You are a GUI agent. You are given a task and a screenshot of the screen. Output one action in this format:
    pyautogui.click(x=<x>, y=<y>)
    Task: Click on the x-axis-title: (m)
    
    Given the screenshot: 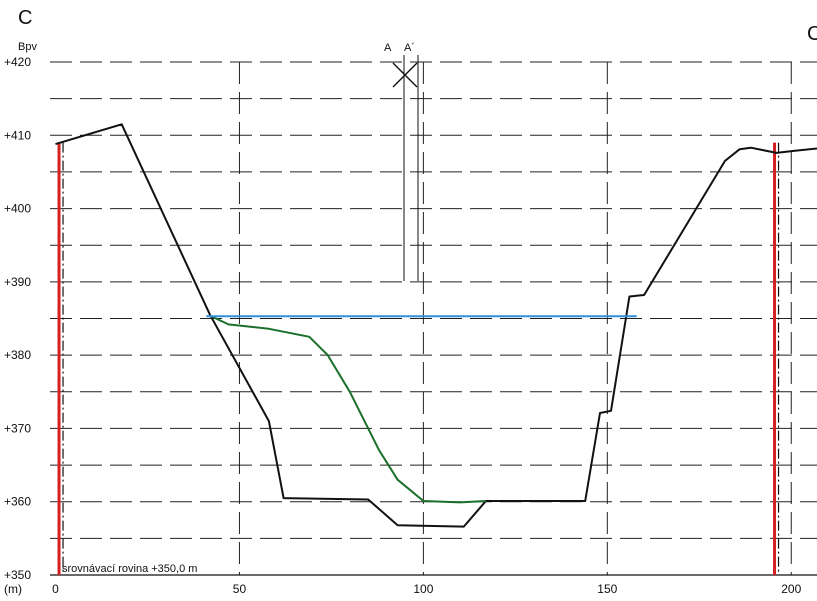 What is the action you would take?
    pyautogui.click(x=13, y=589)
    